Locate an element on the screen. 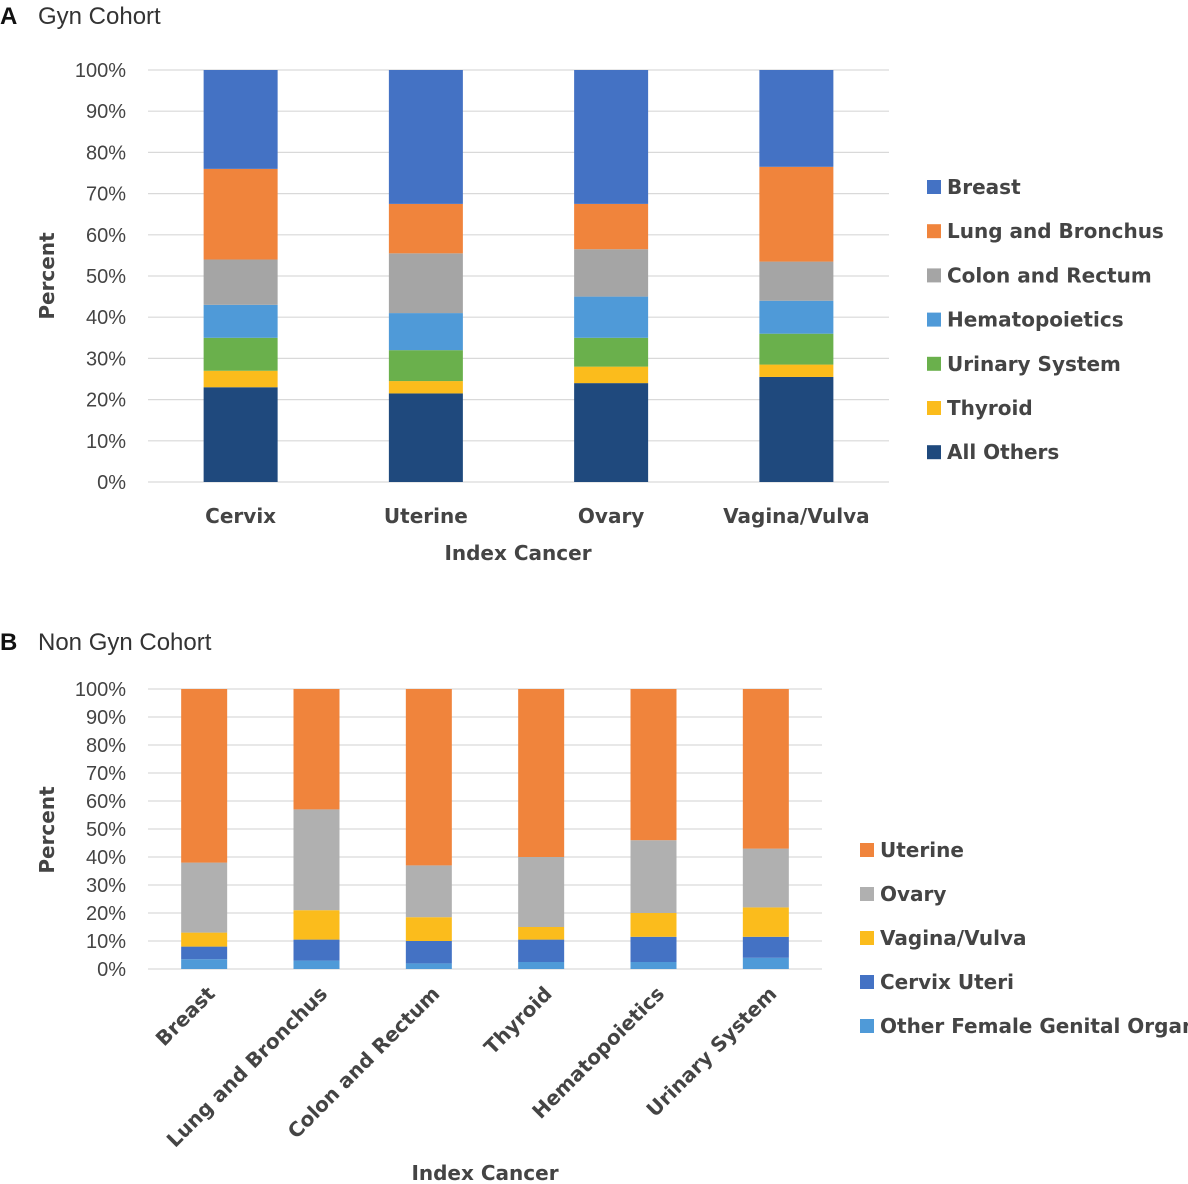 The image size is (1188, 1184). legend-label: All Others is located at coordinates (1003, 452).